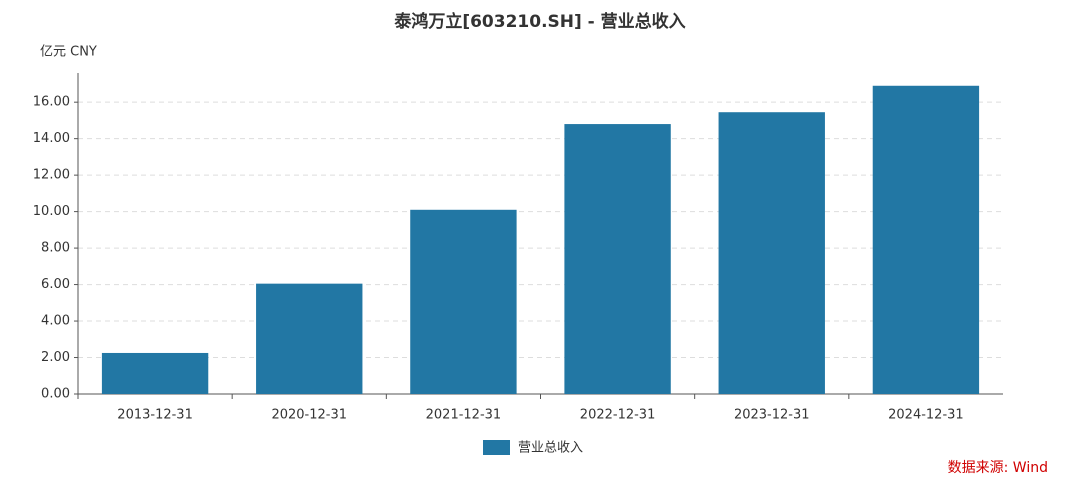  I want to click on legend-label: 营业总收入, so click(550, 448).